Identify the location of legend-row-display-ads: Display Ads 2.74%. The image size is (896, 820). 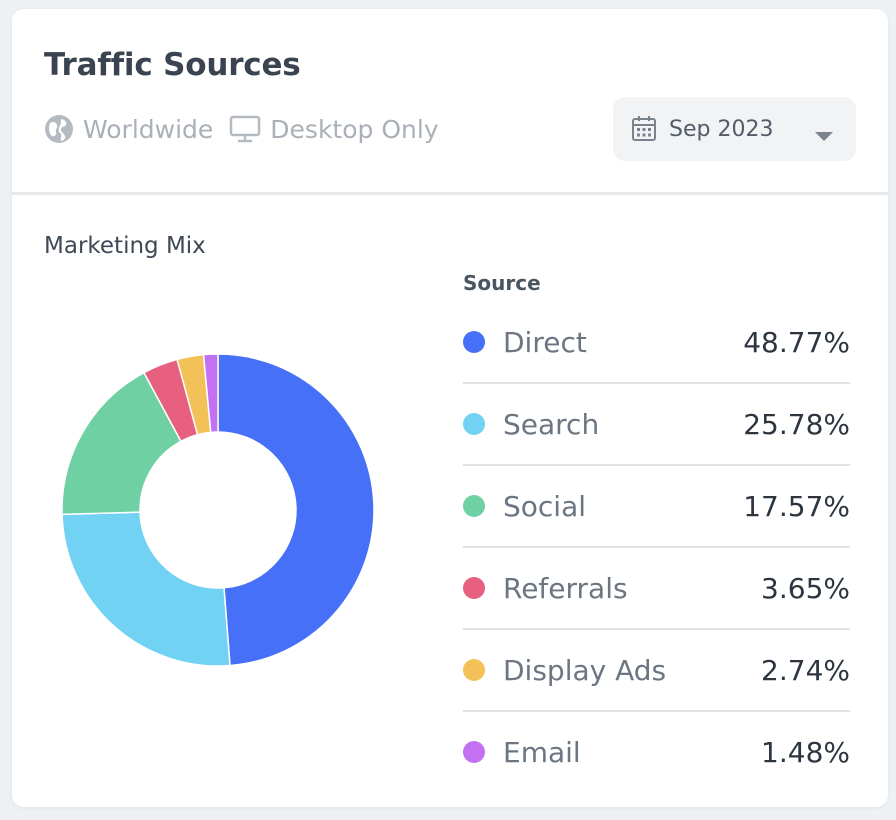
(656, 671).